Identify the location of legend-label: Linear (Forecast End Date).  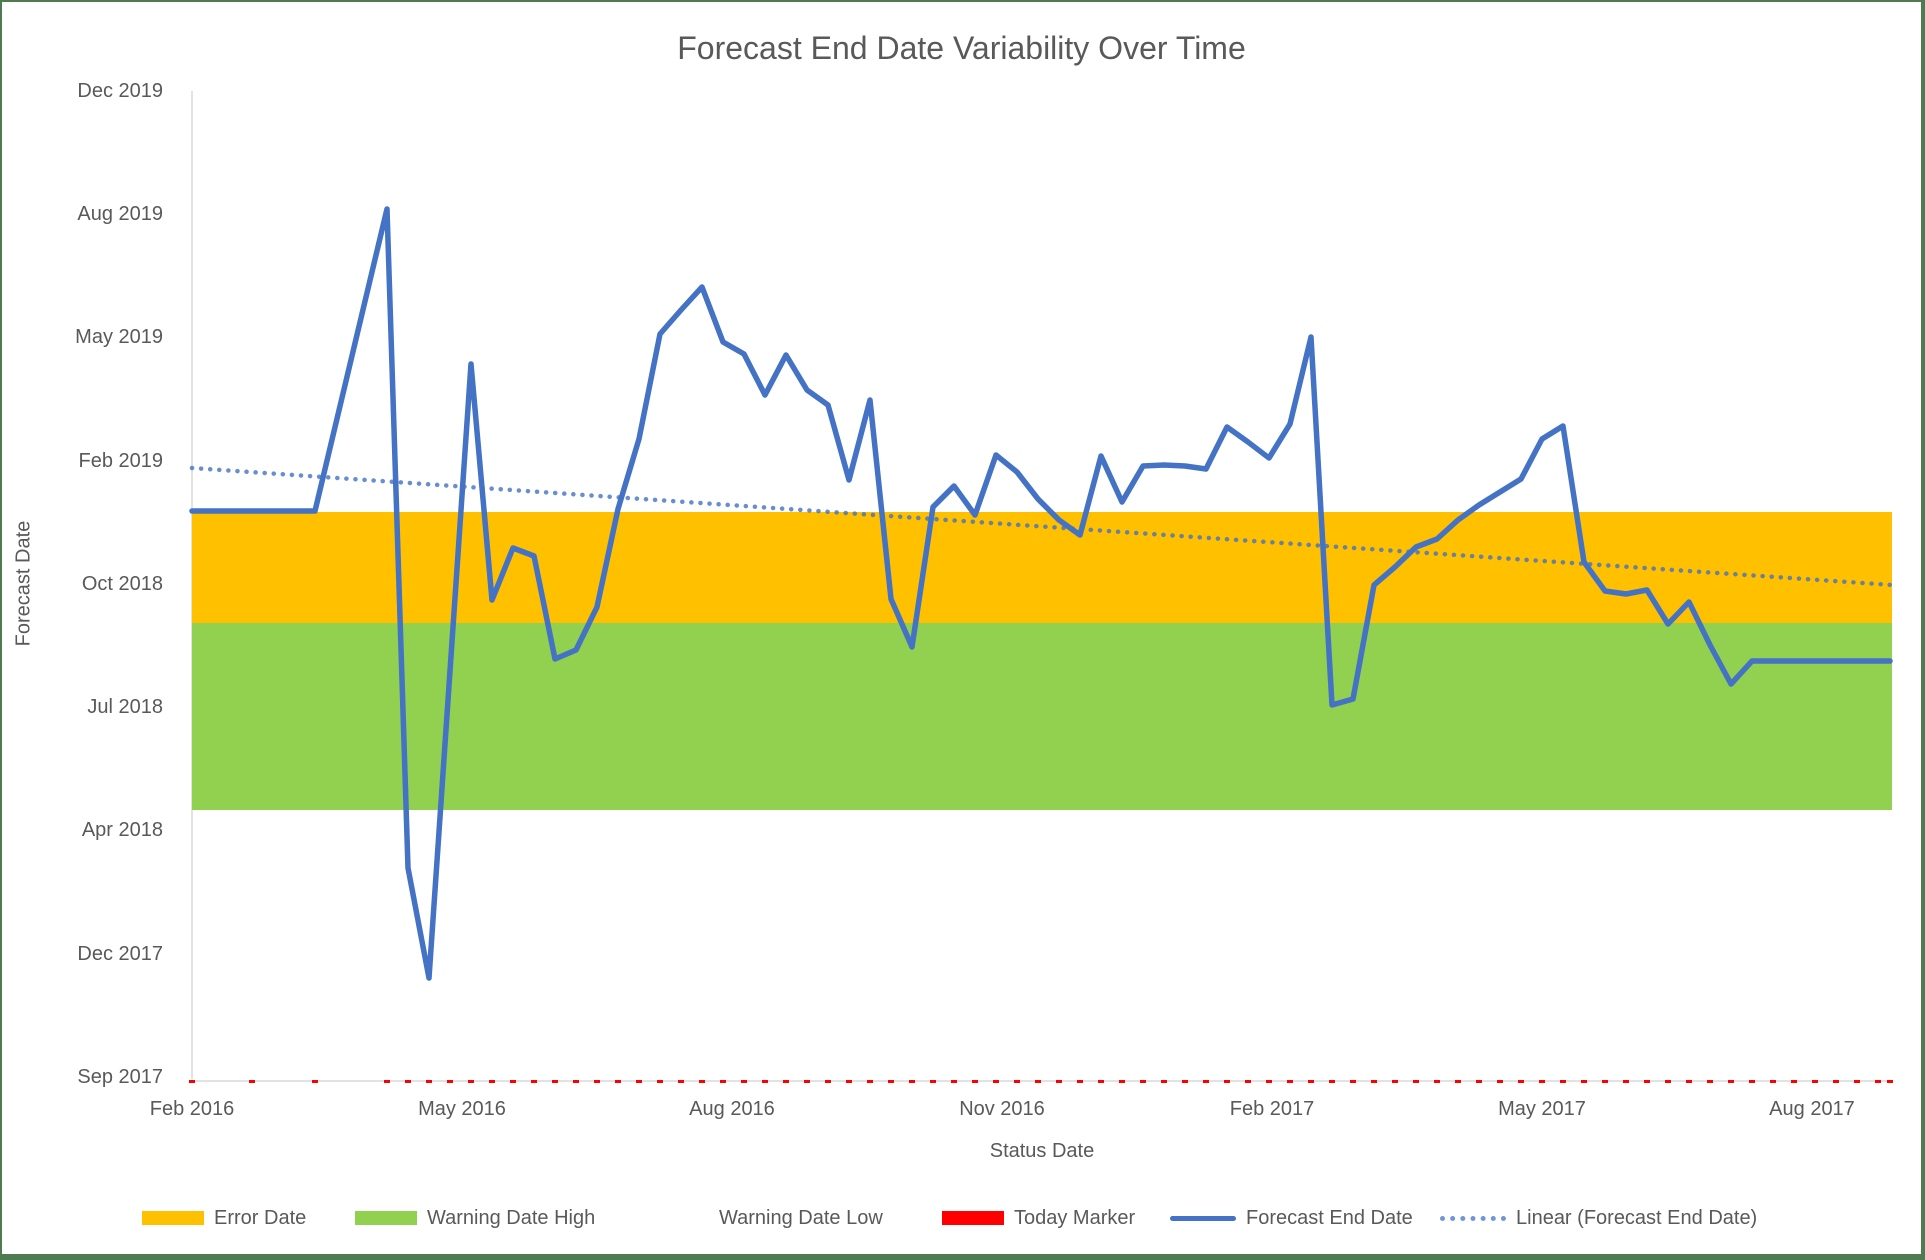
(1637, 1217).